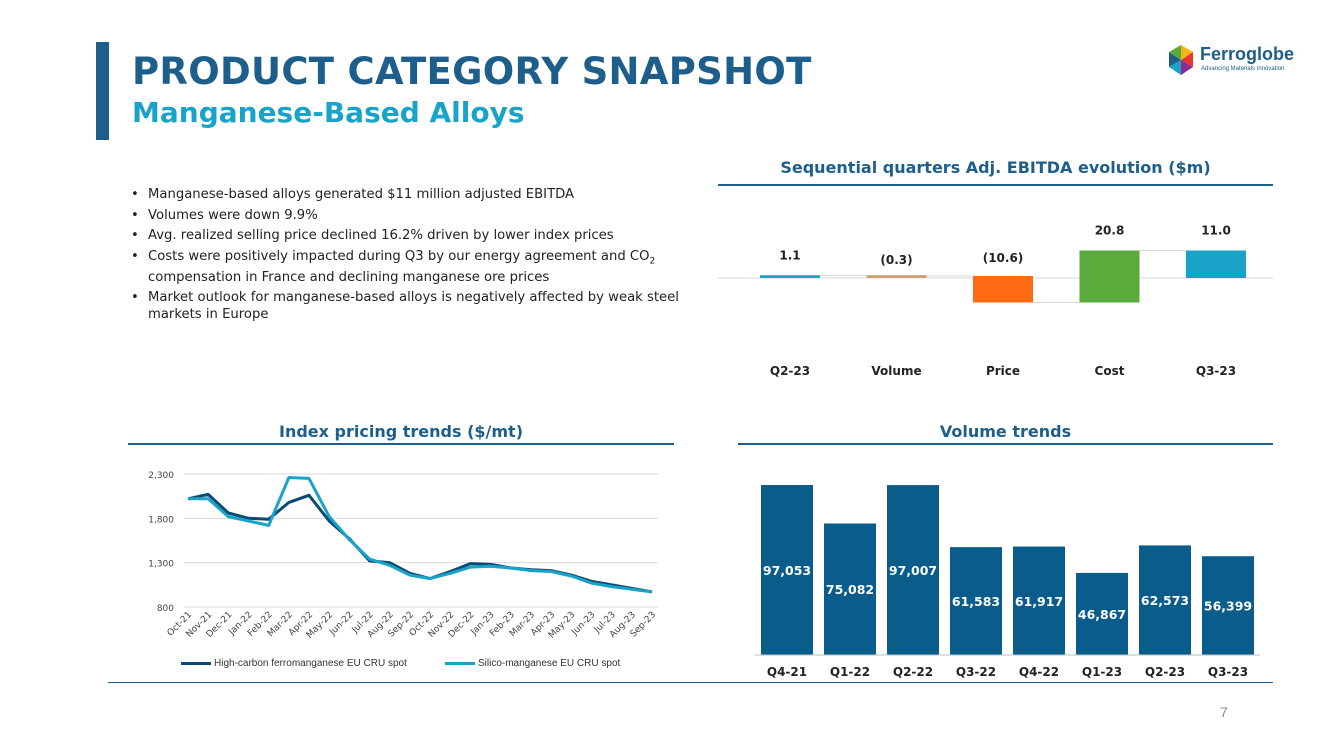  Describe the element at coordinates (161, 476) in the screenshot. I see `y-tick-label: 2,300` at that location.